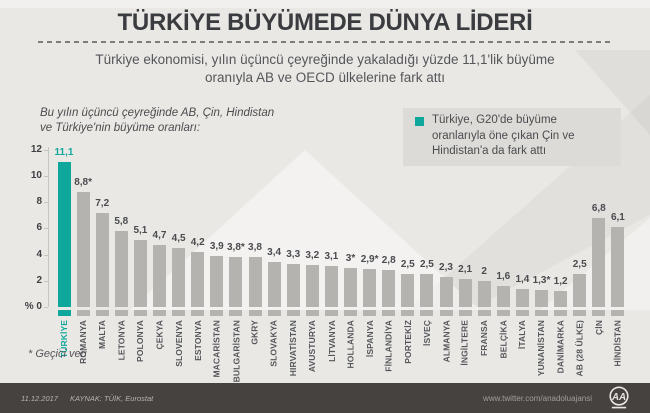  Describe the element at coordinates (312, 255) in the screenshot. I see `bar-value-label: 3,2` at that location.